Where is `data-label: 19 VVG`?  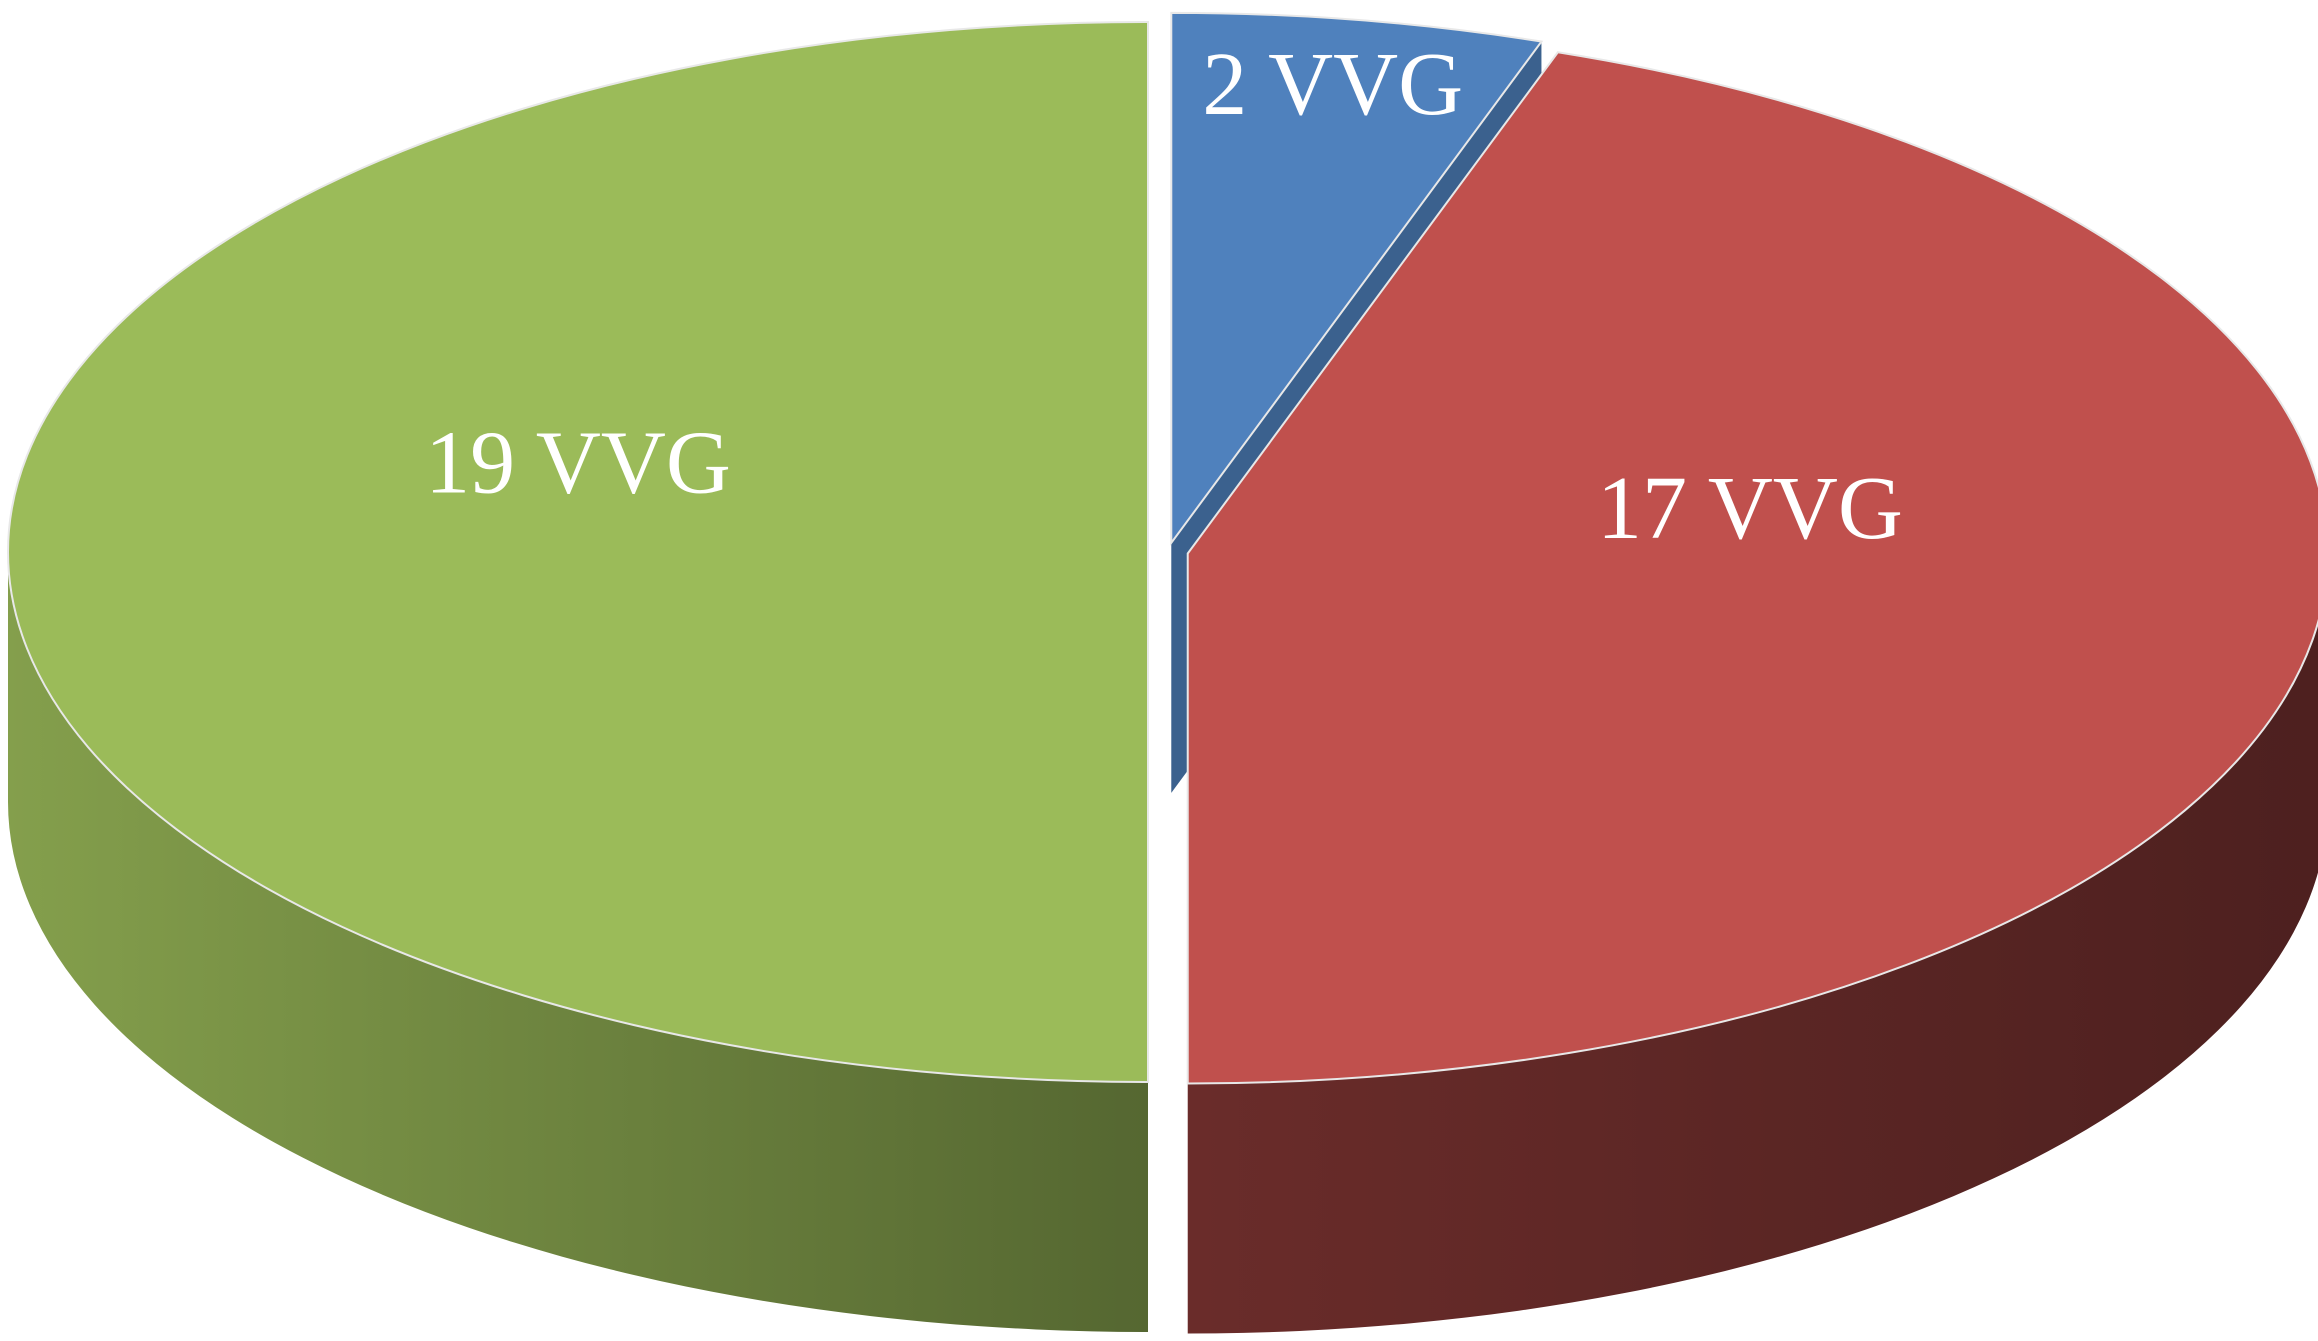
data-label: 19 VVG is located at coordinates (578, 463).